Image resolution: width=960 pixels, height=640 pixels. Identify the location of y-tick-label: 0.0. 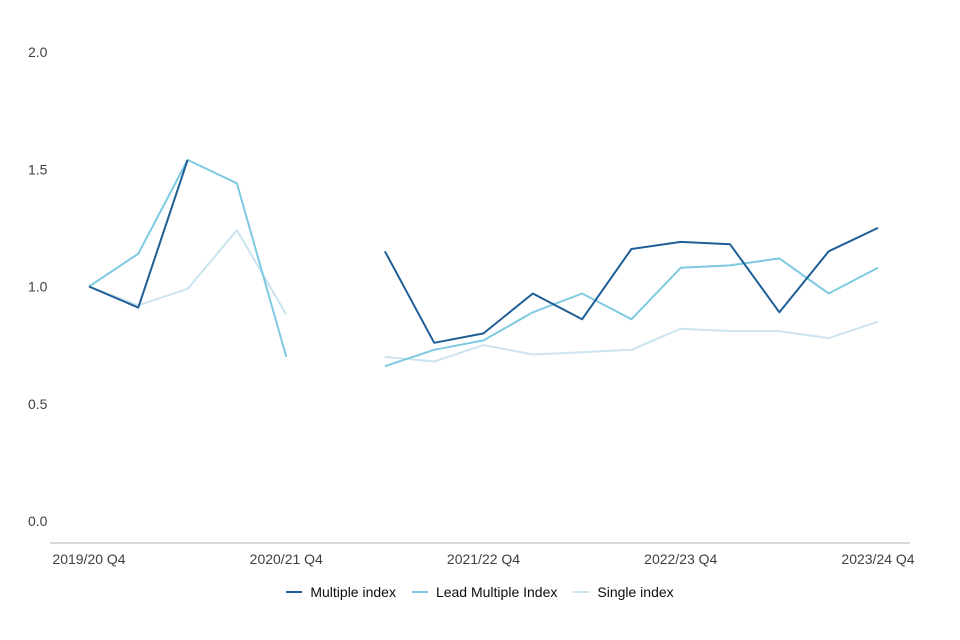
(38, 521).